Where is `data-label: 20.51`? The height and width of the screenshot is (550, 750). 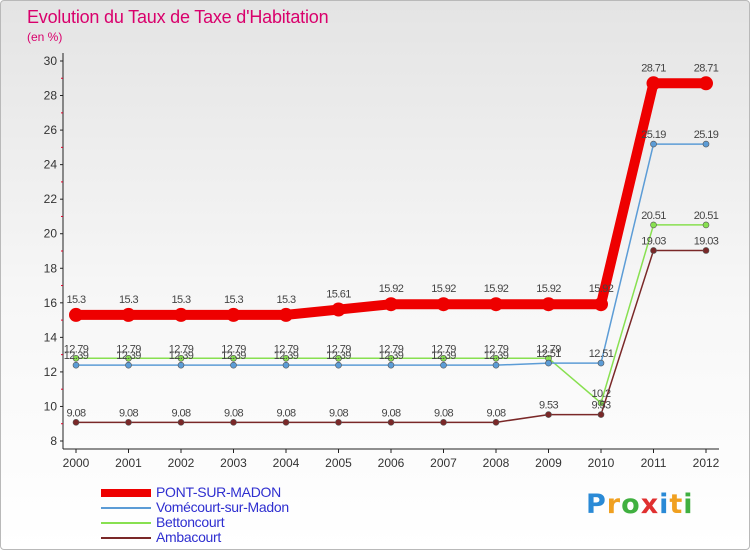 data-label: 20.51 is located at coordinates (653, 216).